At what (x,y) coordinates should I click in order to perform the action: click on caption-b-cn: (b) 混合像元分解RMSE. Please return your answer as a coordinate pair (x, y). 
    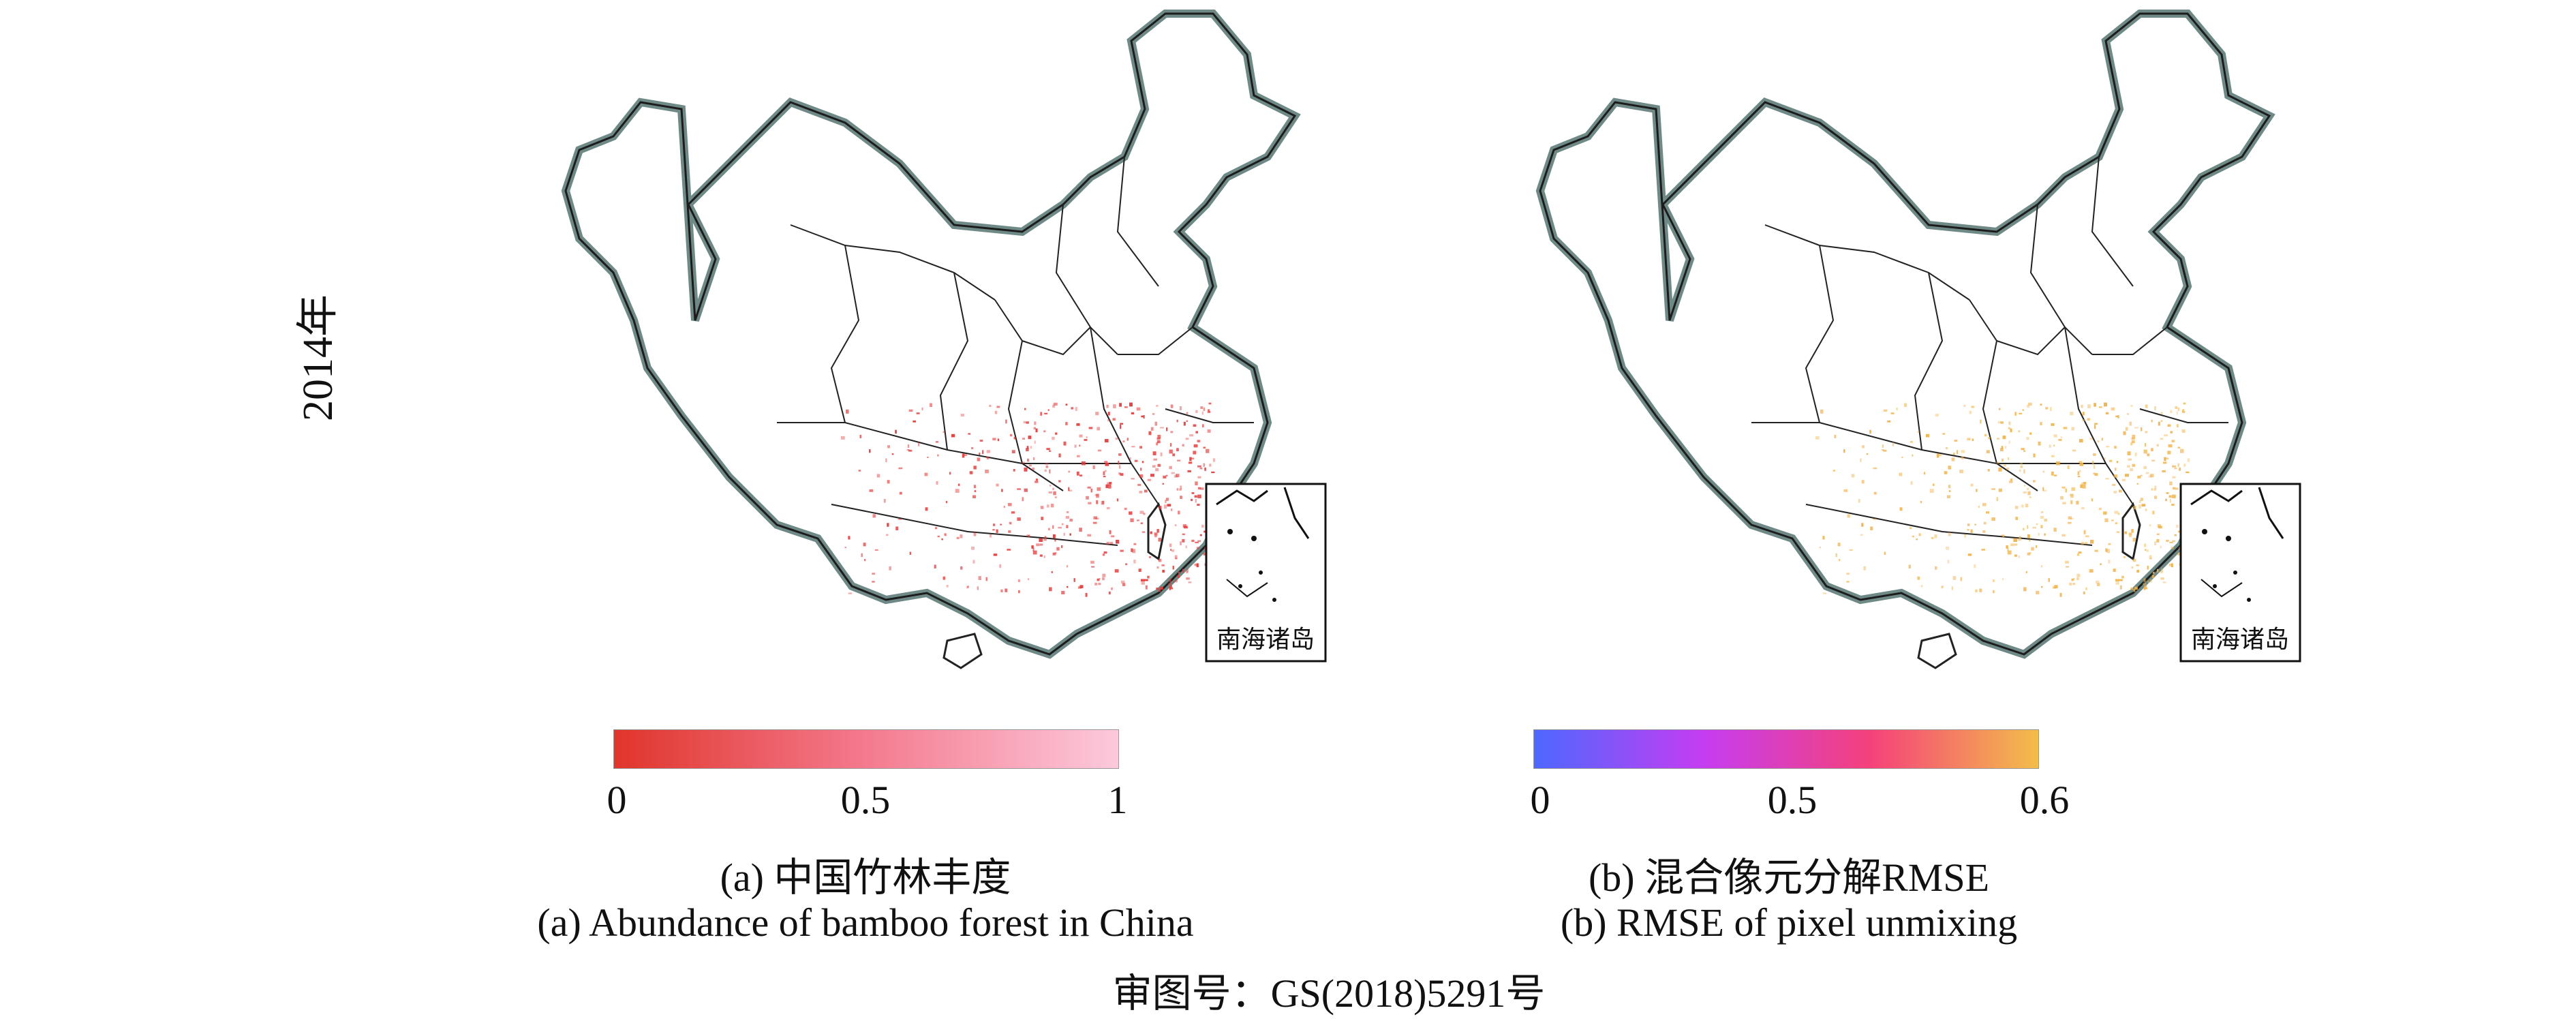
    Looking at the image, I should click on (1789, 877).